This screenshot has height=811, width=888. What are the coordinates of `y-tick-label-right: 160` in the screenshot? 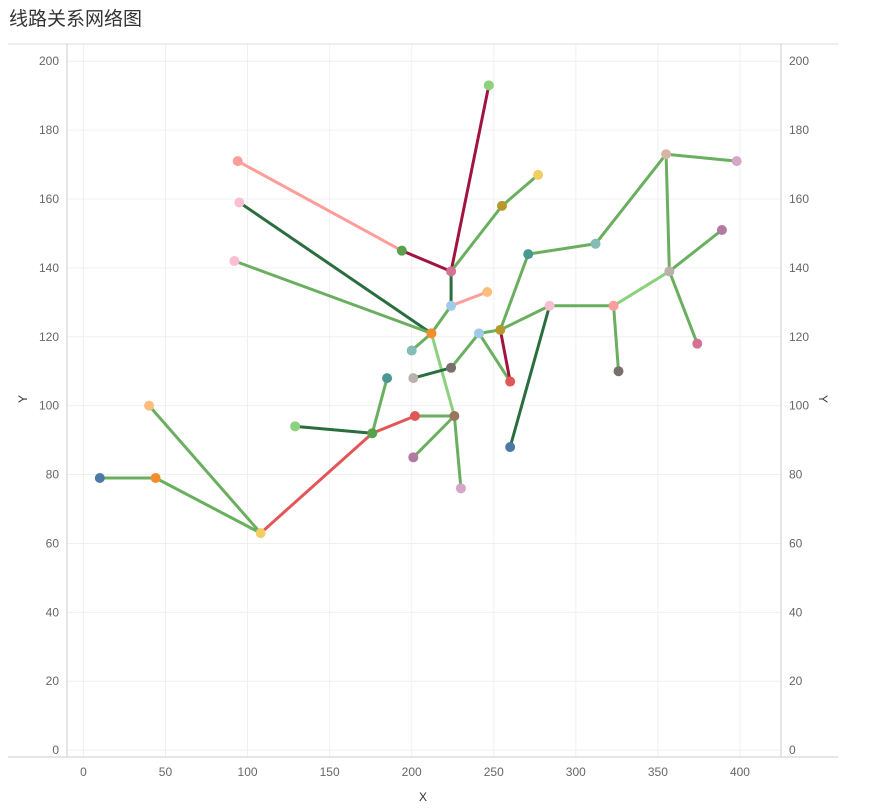 It's located at (799, 199).